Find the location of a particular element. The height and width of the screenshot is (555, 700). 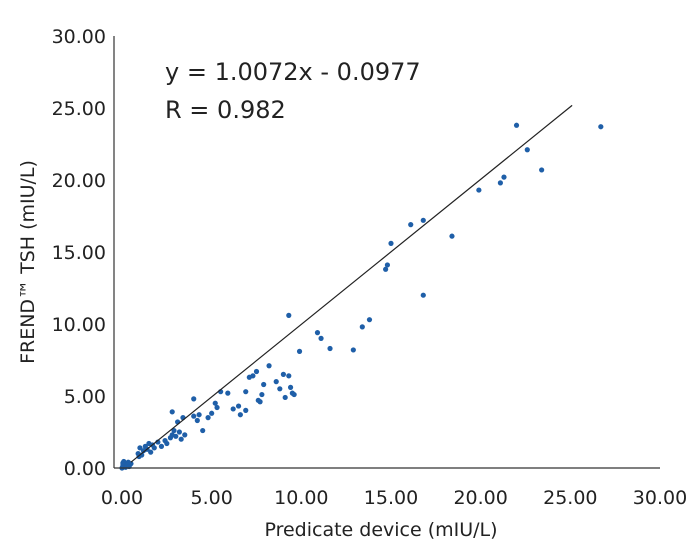

x-tick-label: 20.00 is located at coordinates (480, 498).